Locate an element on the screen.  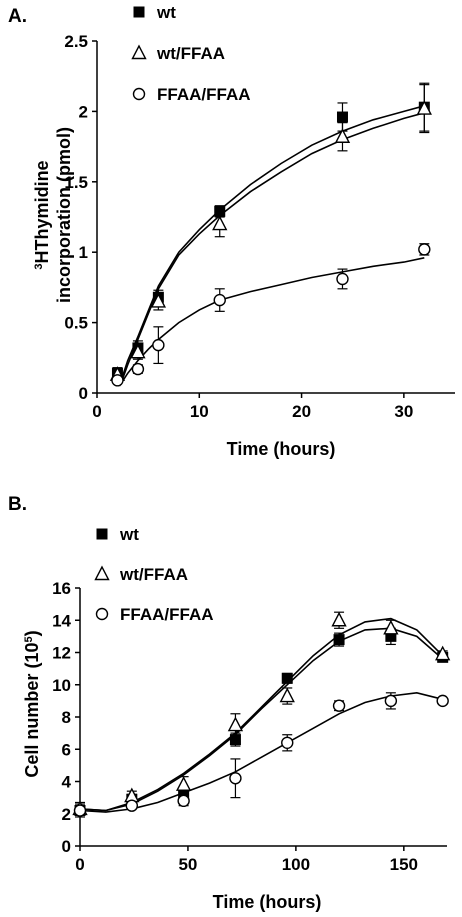
panel-a-y-axis-title-line2: incorporation (pmol) is located at coordinates (64, 215).